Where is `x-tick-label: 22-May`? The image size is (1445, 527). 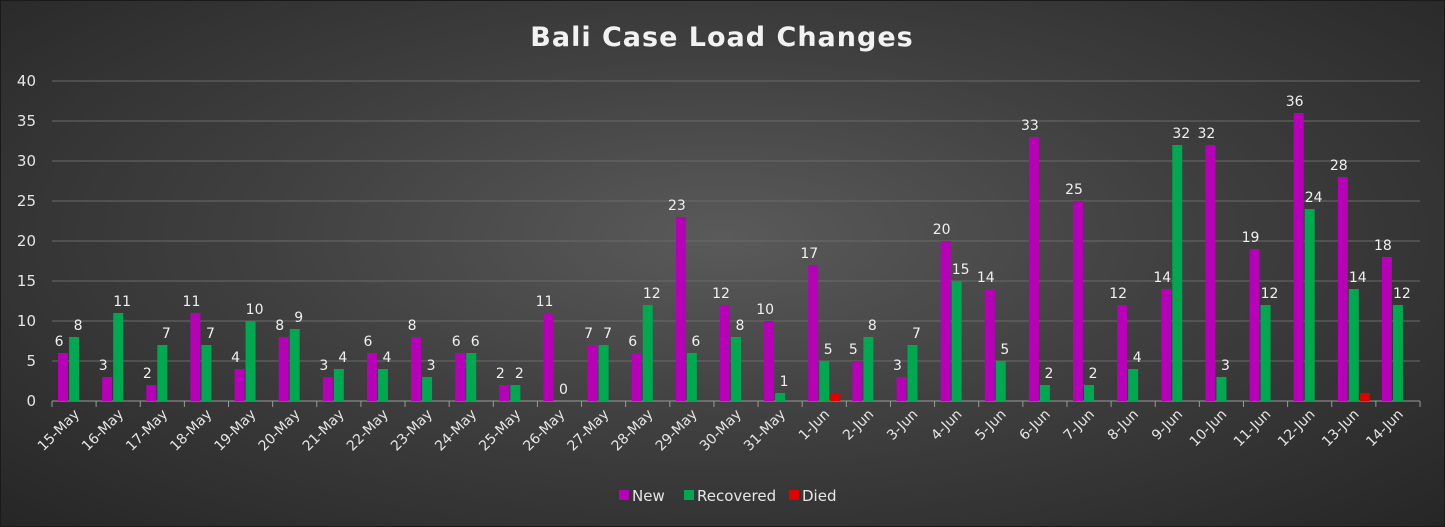
x-tick-label: 22-May is located at coordinates (368, 431).